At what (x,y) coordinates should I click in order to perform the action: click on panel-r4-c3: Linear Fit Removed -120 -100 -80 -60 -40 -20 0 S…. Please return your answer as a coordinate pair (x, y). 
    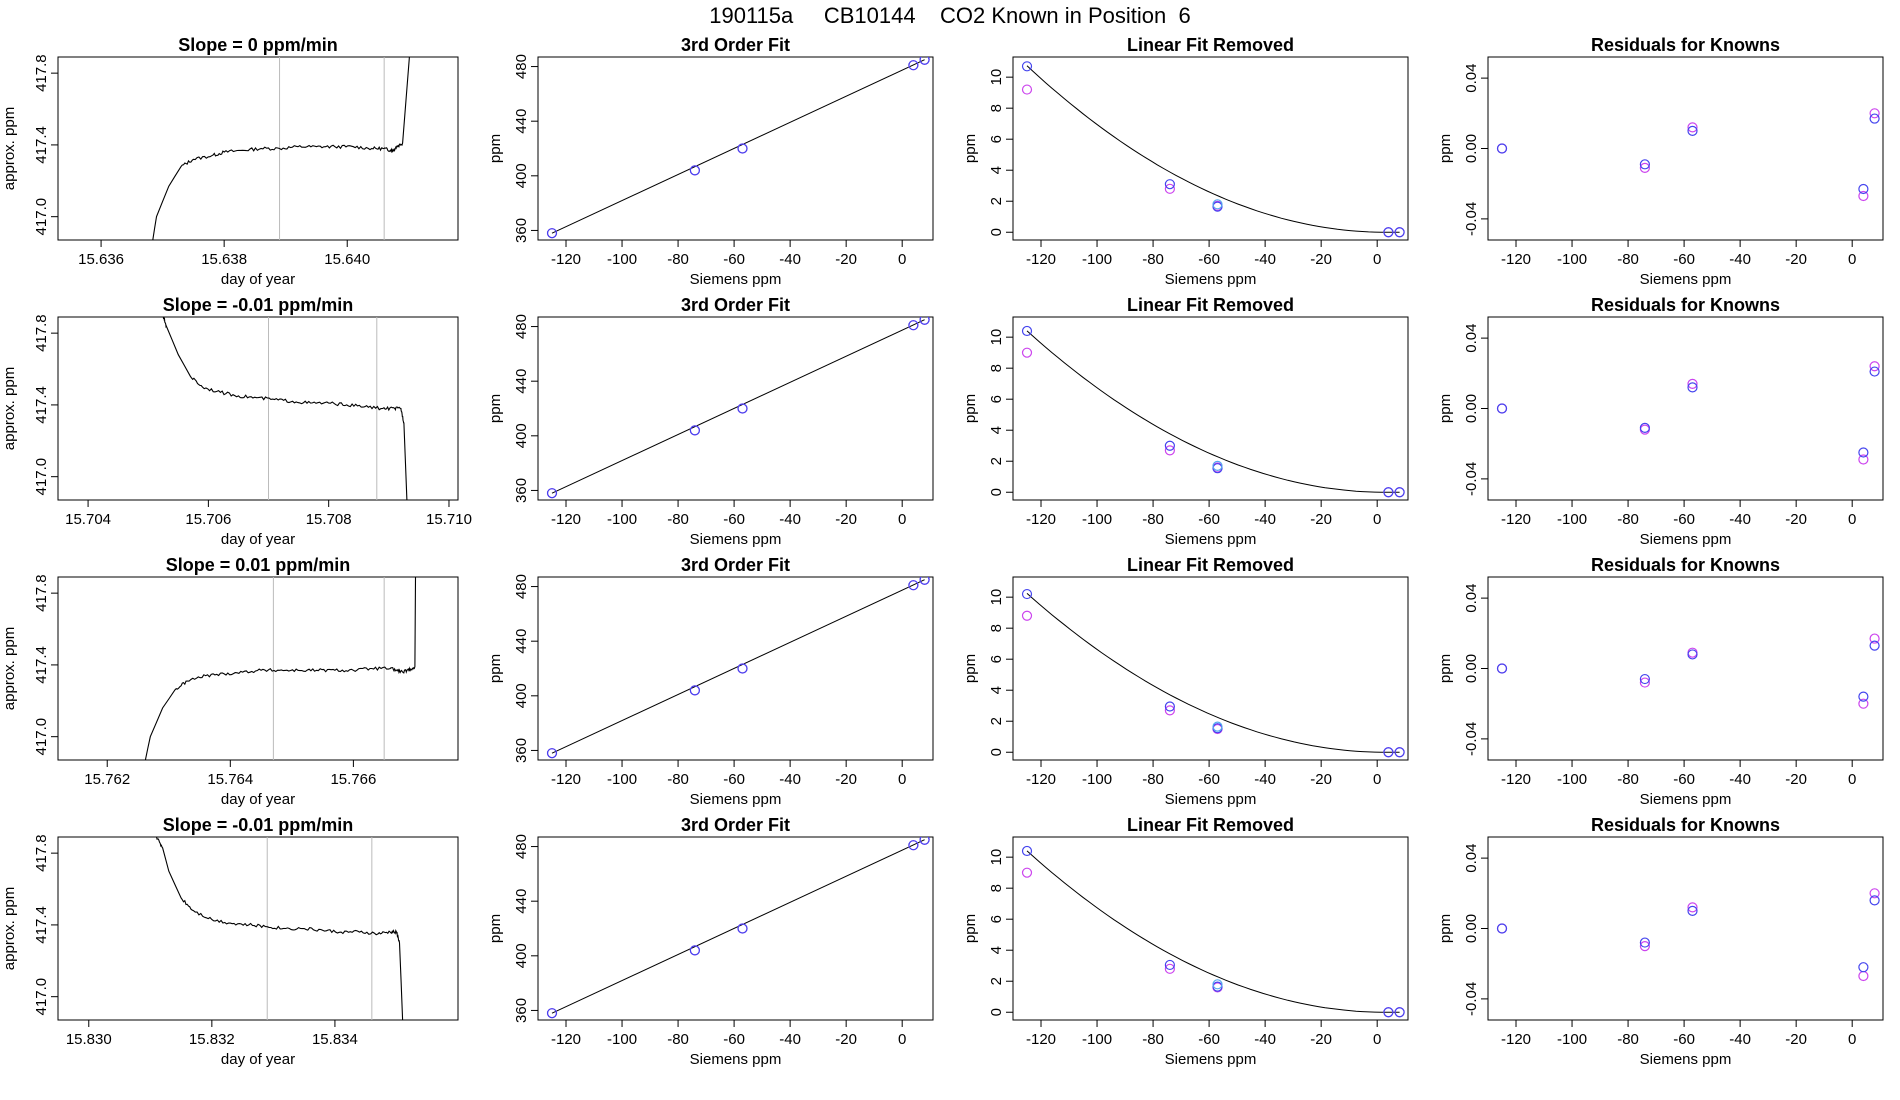
    Looking at the image, I should click on (1185, 941).